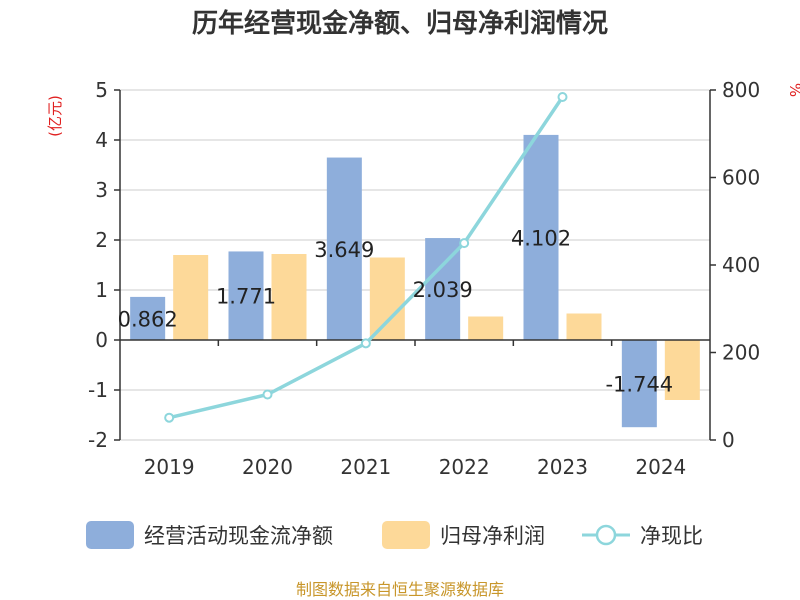  I want to click on data-label-cashflow: 1.771, so click(246, 297).